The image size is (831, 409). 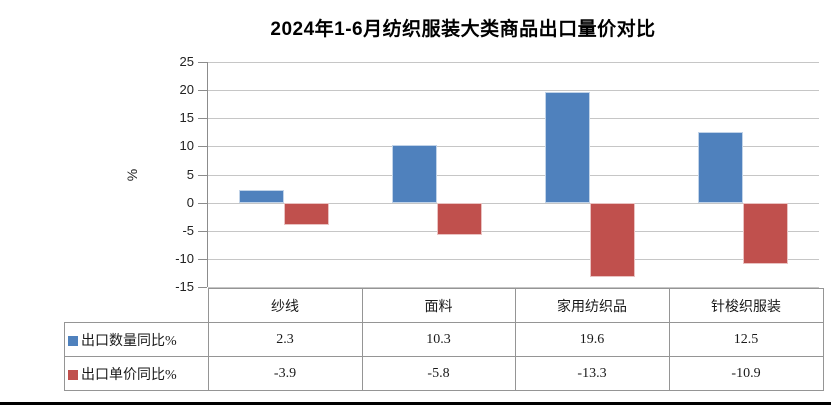 I want to click on table-value-cell: -10.9, so click(x=746, y=373).